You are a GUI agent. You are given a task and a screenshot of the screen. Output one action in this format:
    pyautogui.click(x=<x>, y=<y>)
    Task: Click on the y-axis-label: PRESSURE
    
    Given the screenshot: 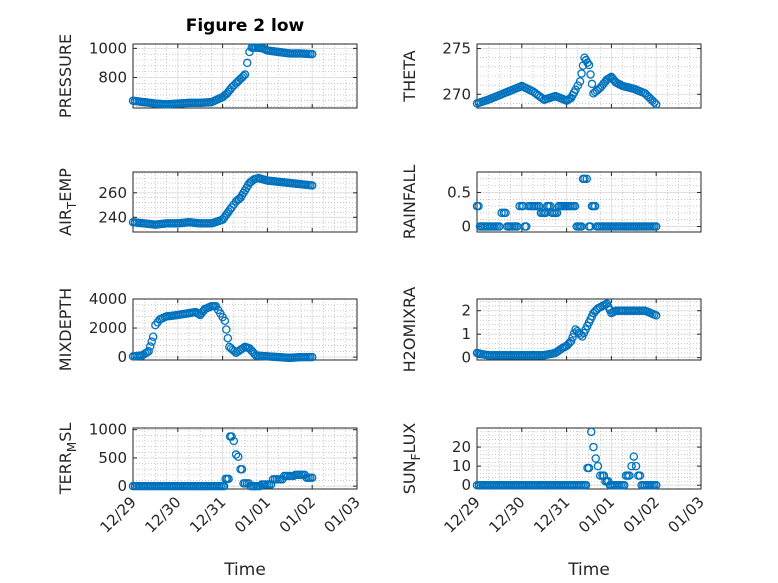 What is the action you would take?
    pyautogui.click(x=65, y=76)
    